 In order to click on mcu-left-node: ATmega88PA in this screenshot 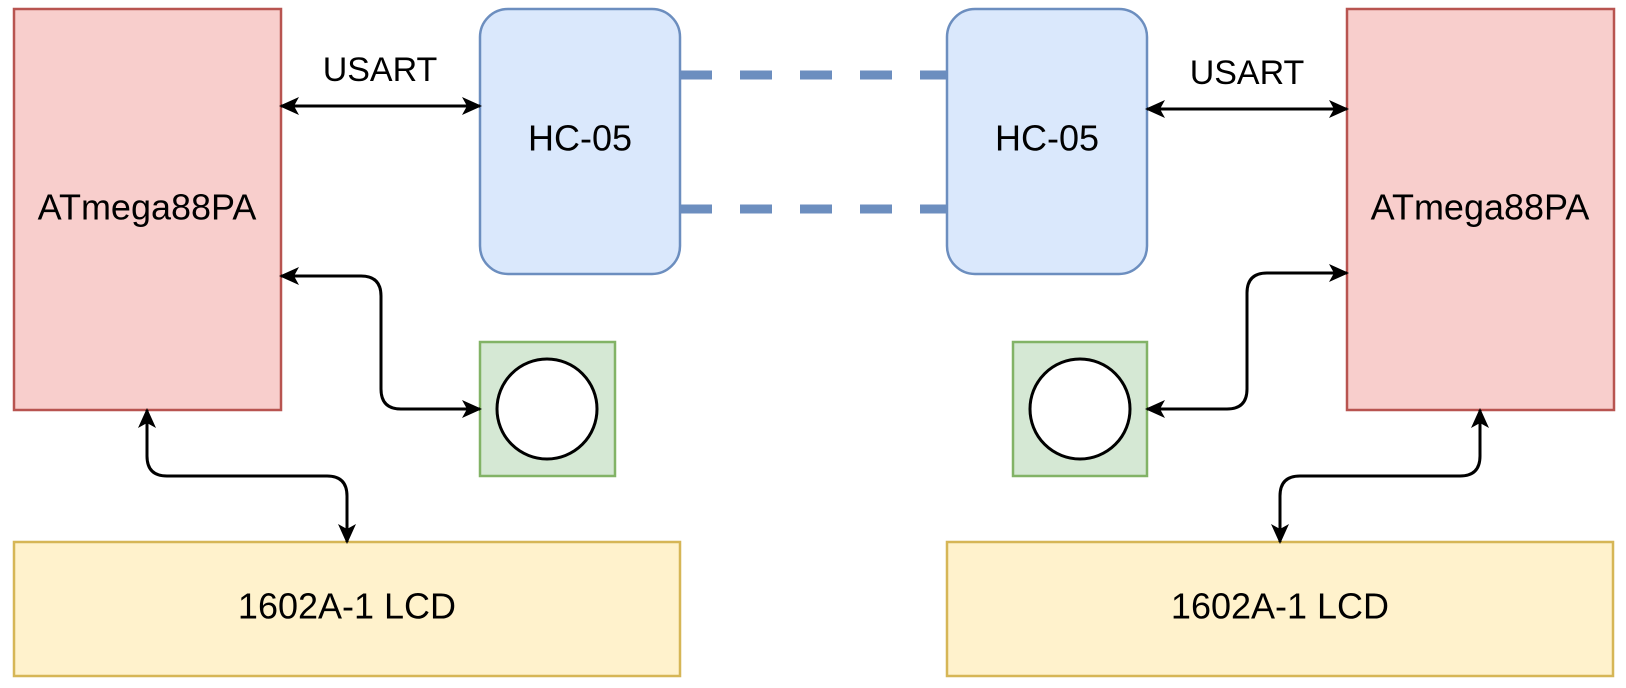, I will do `click(147, 209)`.